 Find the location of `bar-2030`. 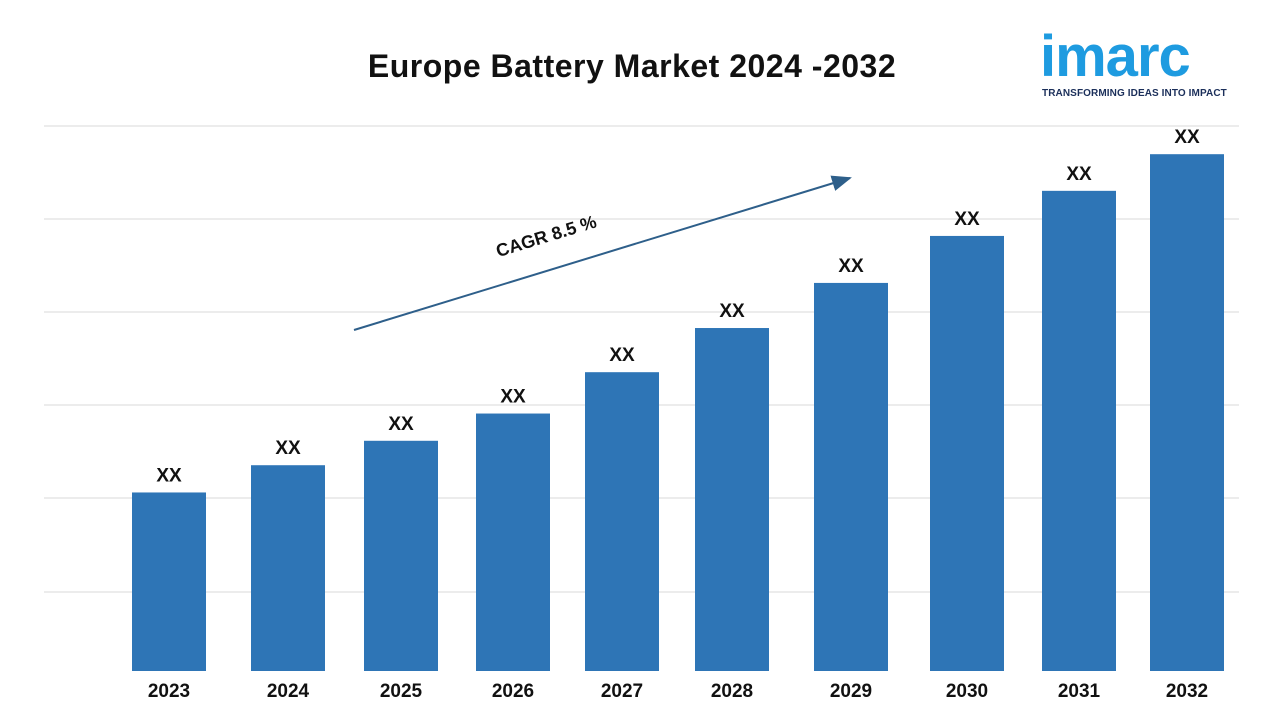

bar-2030 is located at coordinates (967, 453).